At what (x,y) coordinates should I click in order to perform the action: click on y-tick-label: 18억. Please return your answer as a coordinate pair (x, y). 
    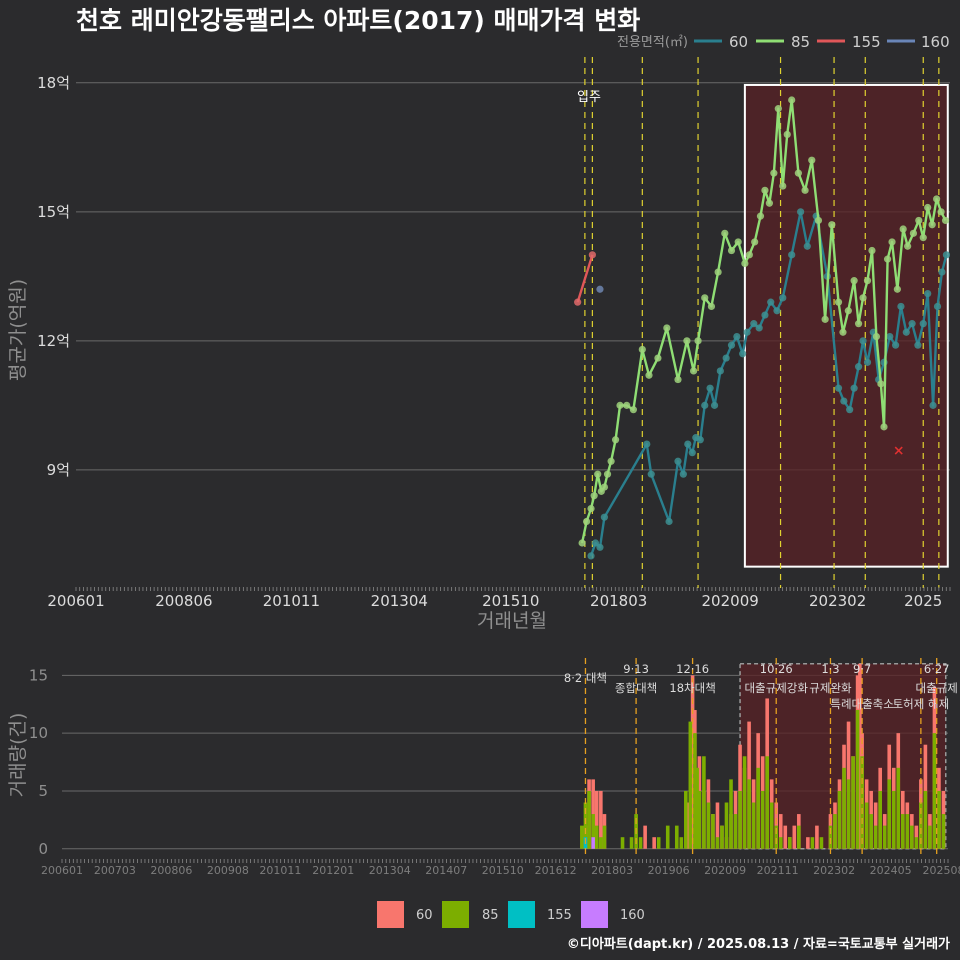
    Looking at the image, I should click on (53, 83).